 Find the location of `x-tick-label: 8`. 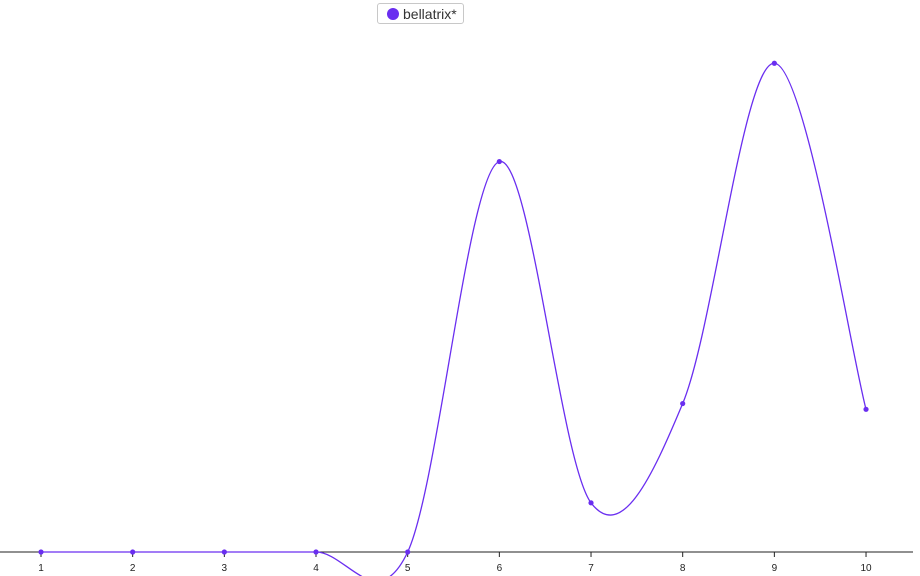

x-tick-label: 8 is located at coordinates (683, 568).